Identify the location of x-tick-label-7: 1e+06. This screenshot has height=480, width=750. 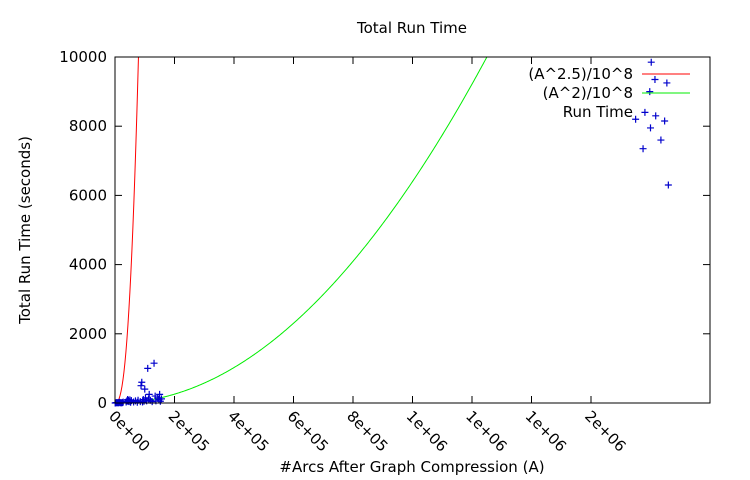
(546, 431).